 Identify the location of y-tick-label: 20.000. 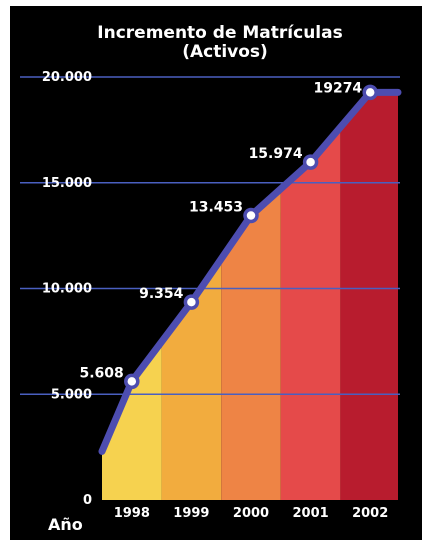
(67, 77).